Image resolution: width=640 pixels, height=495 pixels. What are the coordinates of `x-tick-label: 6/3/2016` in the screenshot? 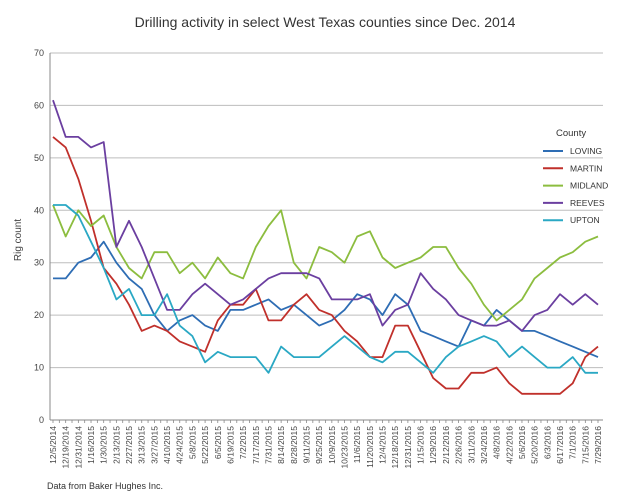 It's located at (547, 442).